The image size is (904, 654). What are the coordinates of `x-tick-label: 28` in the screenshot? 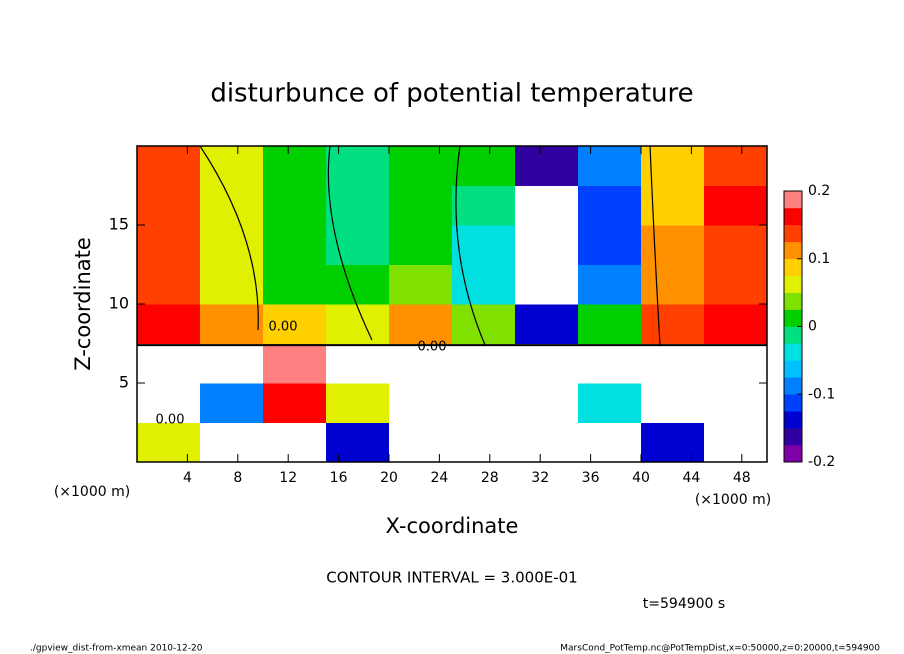 It's located at (490, 478).